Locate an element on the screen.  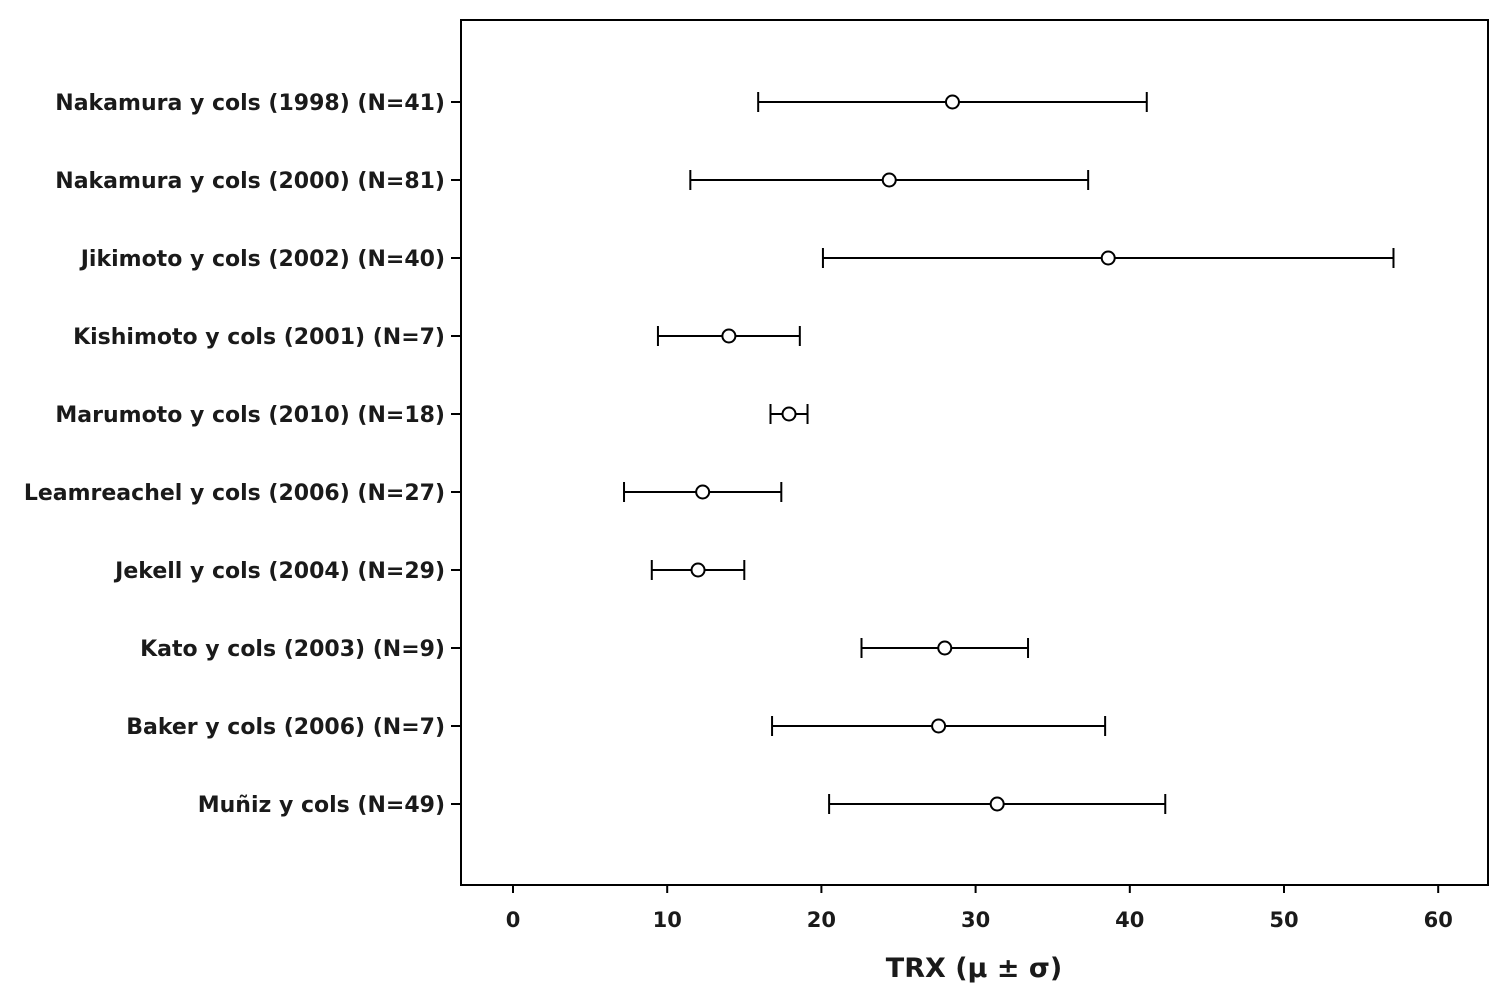
category-label: Nakamura y cols (2000) (N=81) is located at coordinates (250, 181).